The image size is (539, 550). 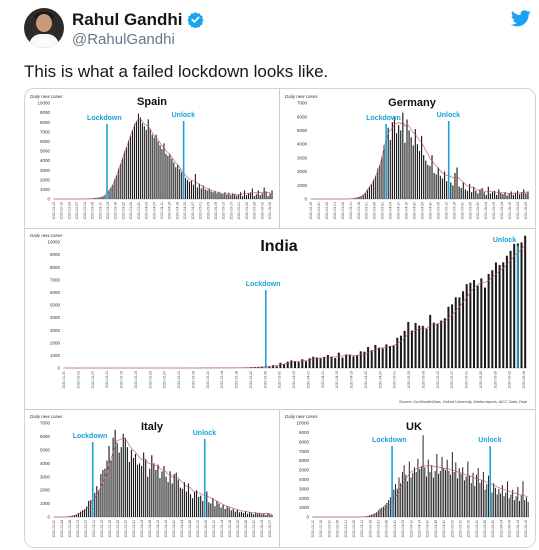 I want to click on display-name-row: Rahul Gandhi, so click(x=138, y=21).